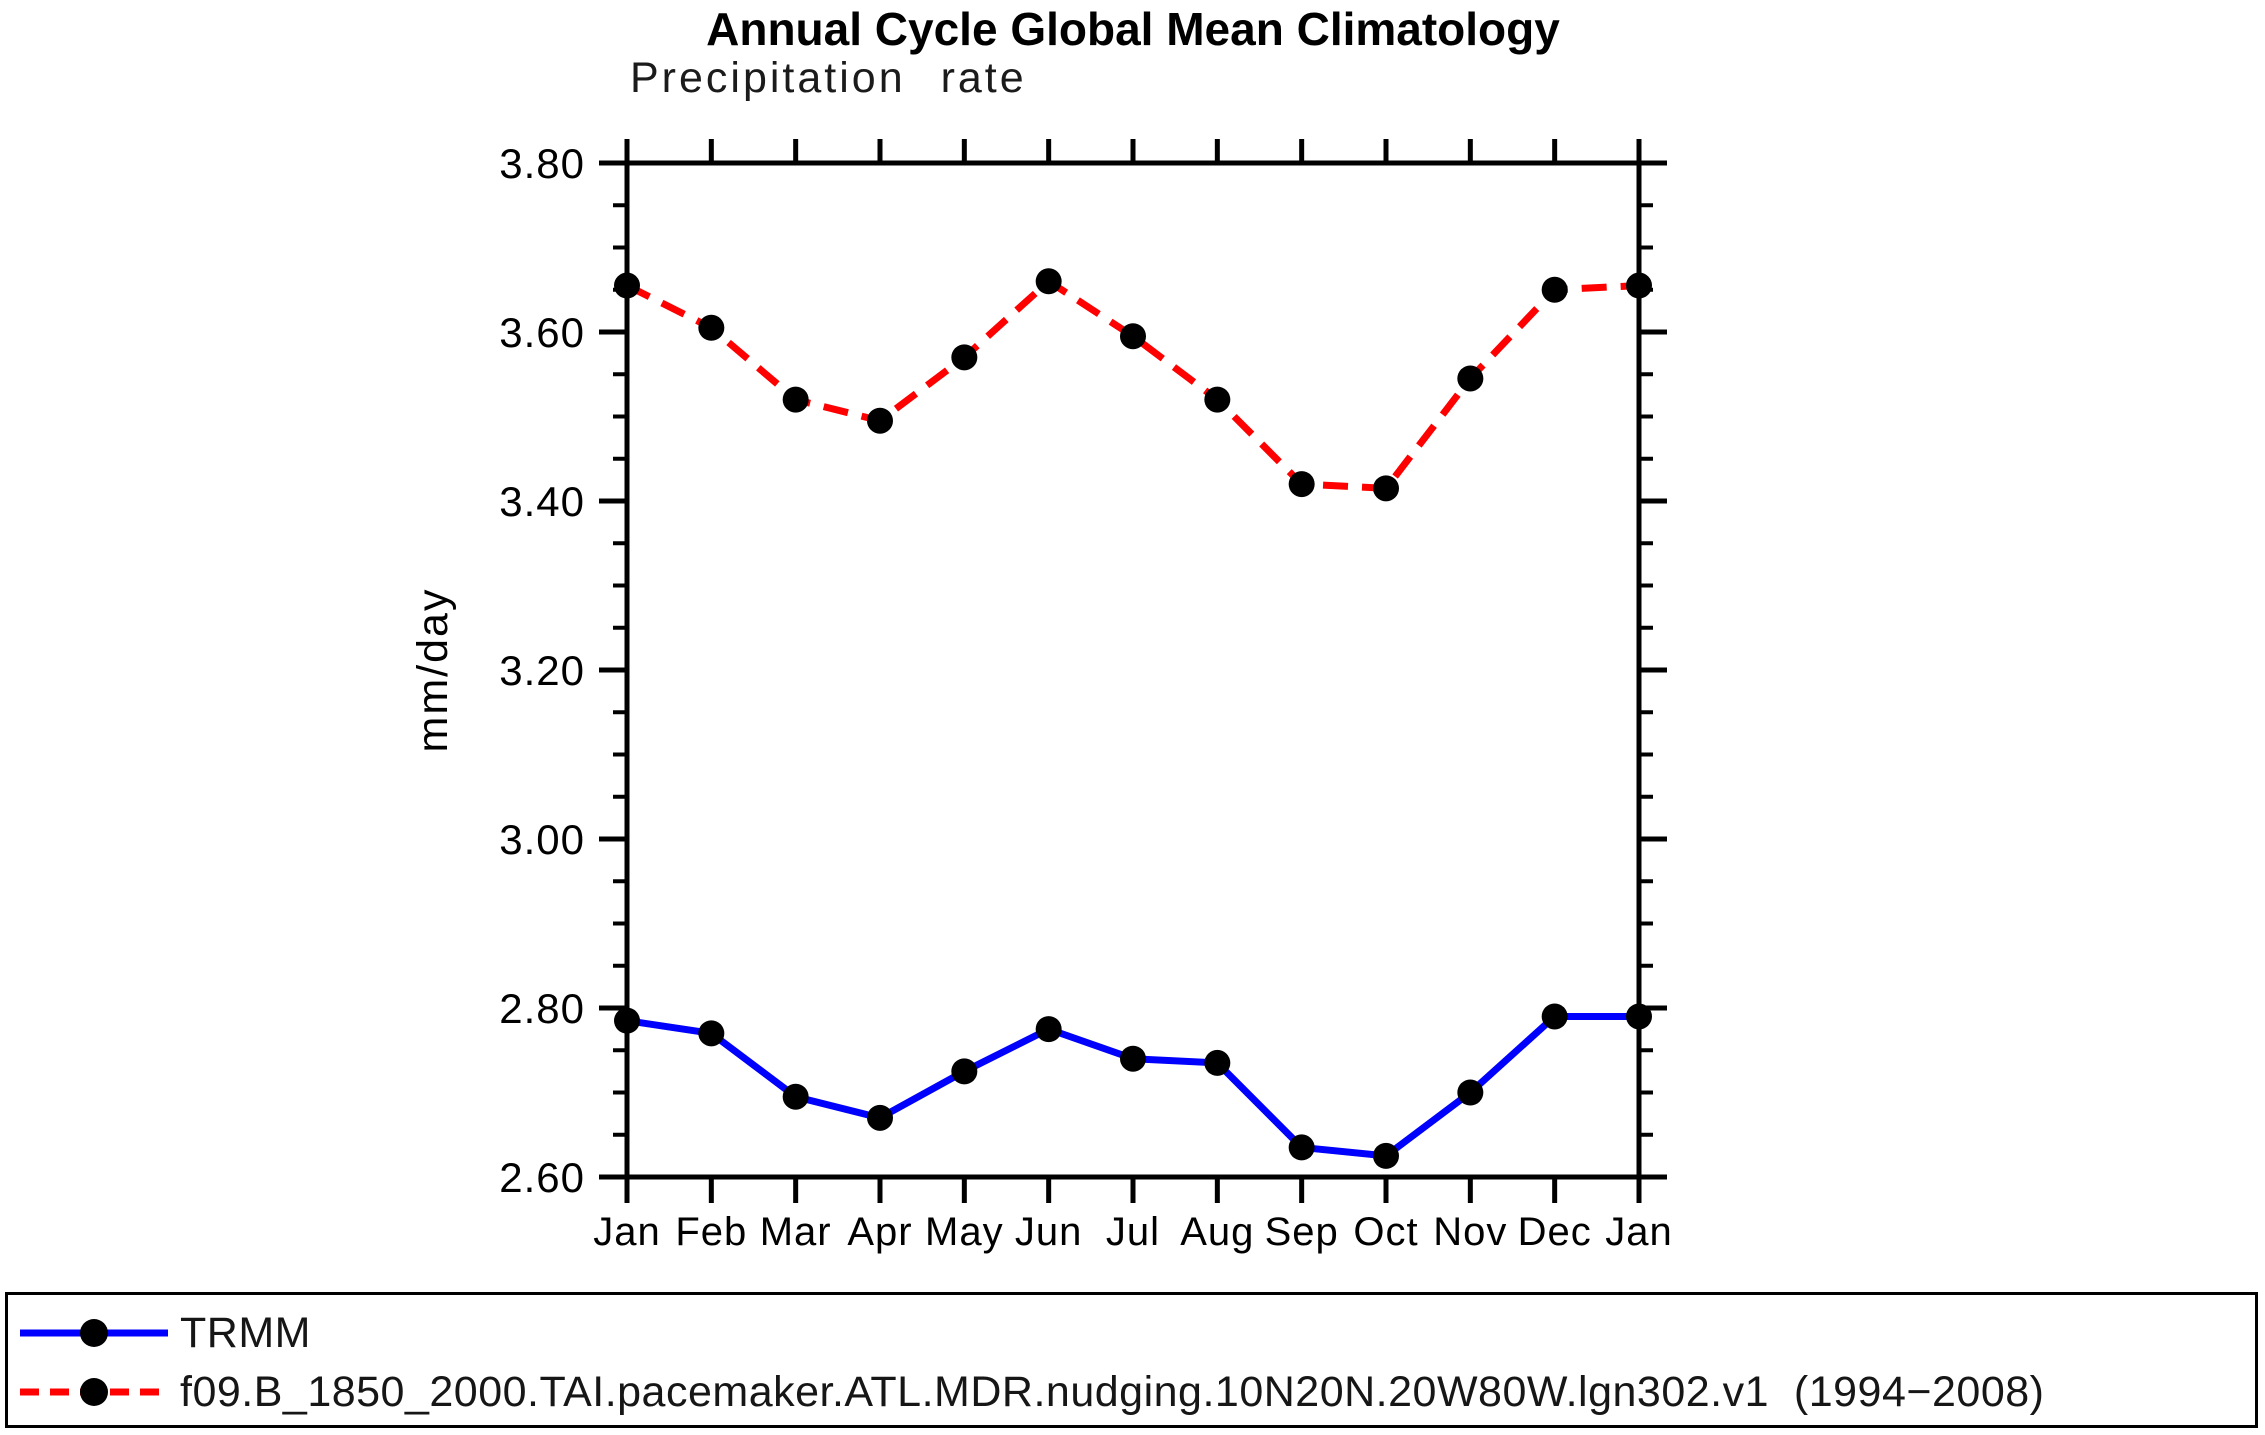  Describe the element at coordinates (1470, 1092) in the screenshot. I see `series-0-marker-Nov` at that location.